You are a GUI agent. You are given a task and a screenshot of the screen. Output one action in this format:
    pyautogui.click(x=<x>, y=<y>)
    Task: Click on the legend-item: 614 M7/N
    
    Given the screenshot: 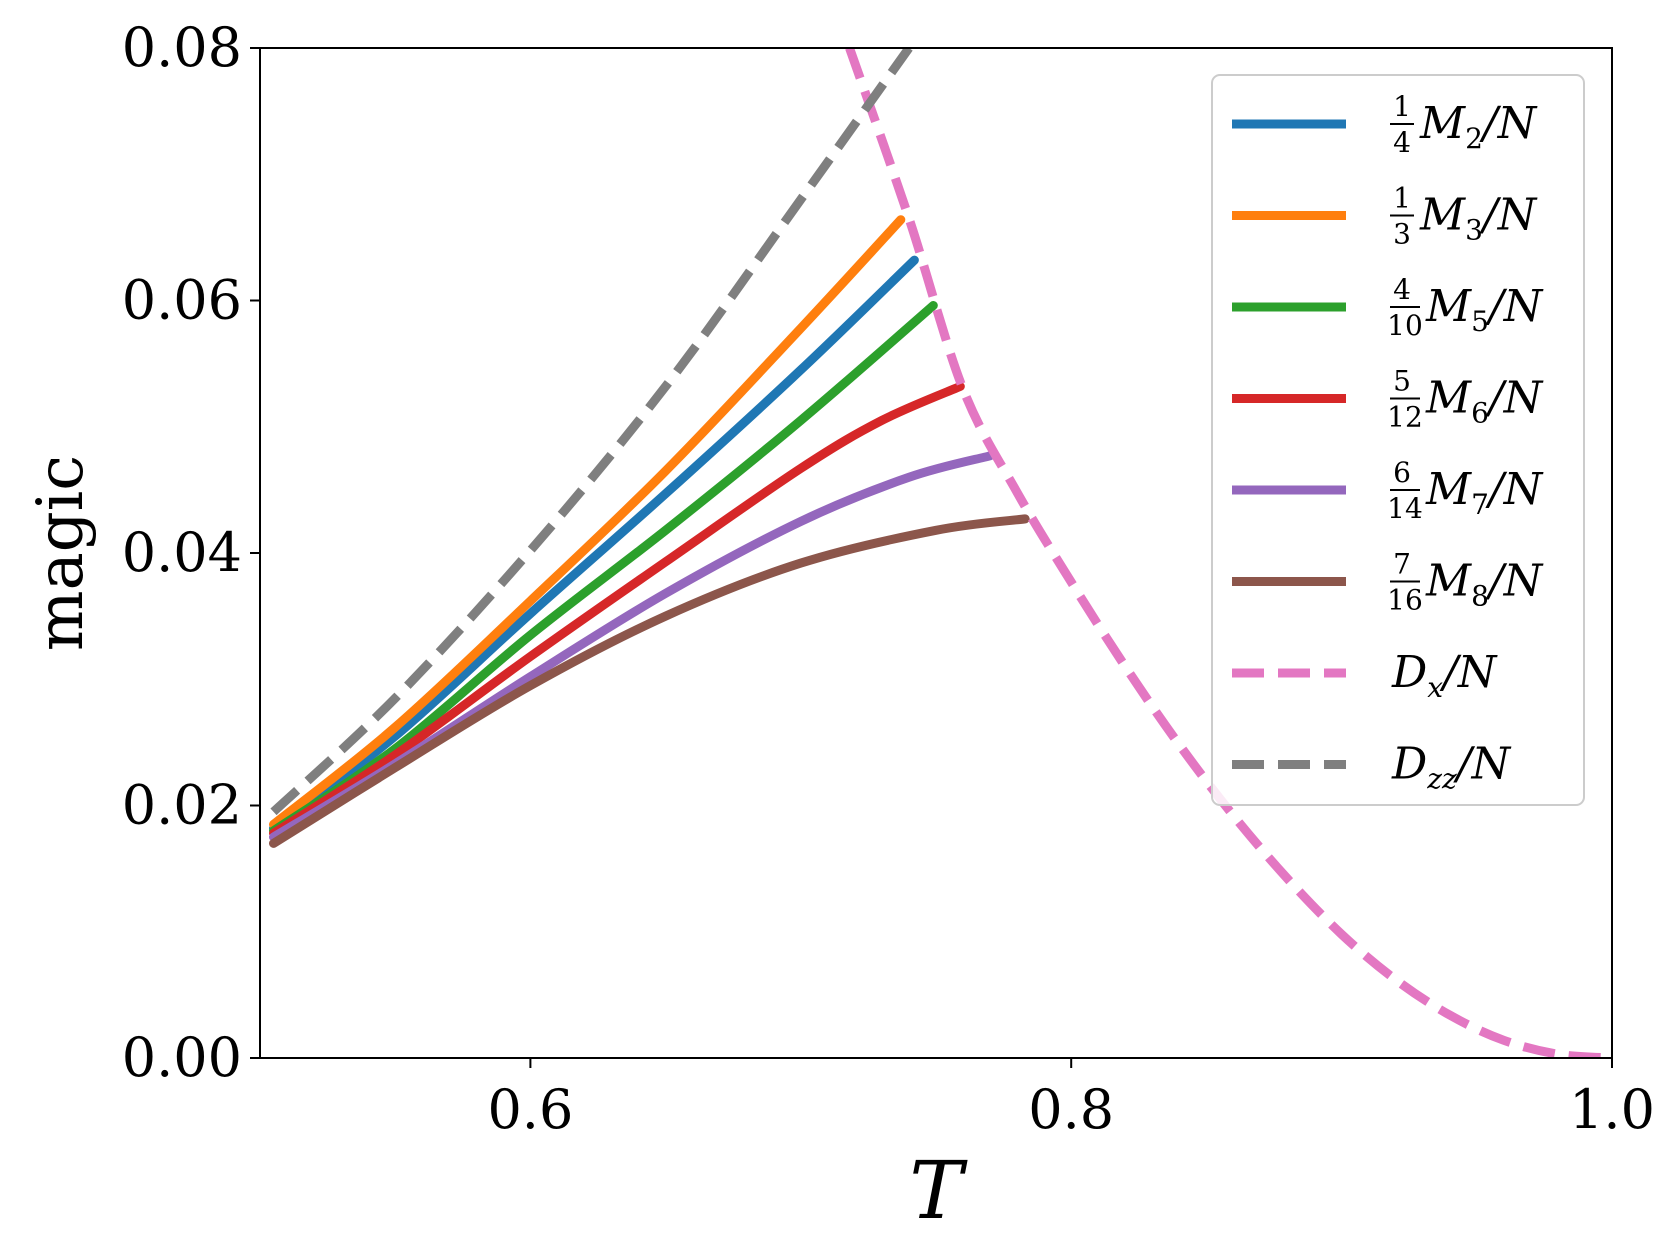 What is the action you would take?
    pyautogui.click(x=1465, y=490)
    